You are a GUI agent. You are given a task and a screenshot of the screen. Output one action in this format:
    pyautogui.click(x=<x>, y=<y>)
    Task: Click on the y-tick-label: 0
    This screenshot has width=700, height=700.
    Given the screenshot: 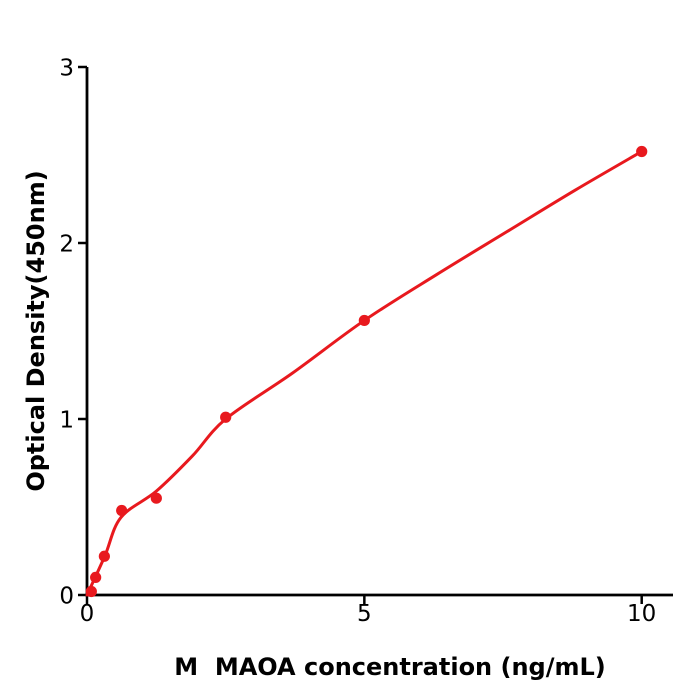 What is the action you would take?
    pyautogui.click(x=66, y=597)
    